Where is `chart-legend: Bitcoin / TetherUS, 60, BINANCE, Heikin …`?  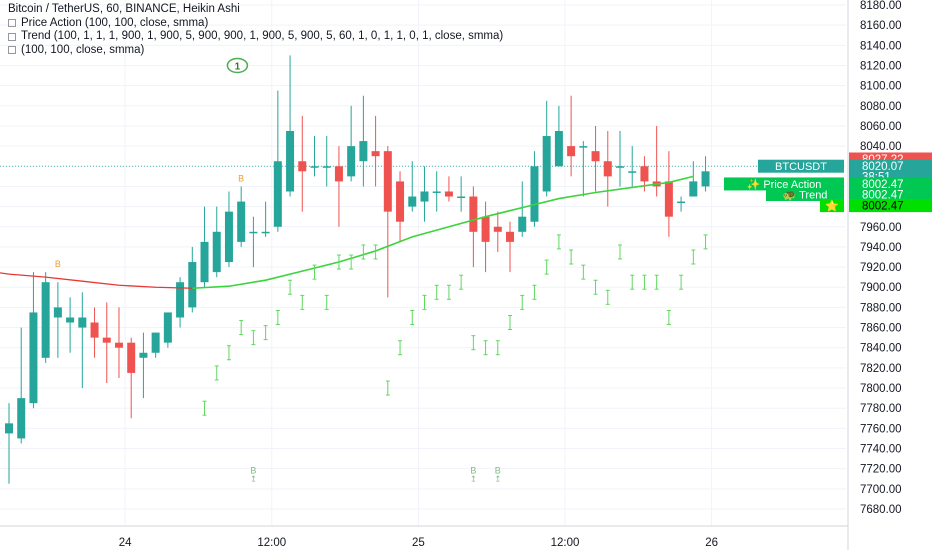 chart-legend: Bitcoin / TetherUS, 60, BINANCE, Heikin … is located at coordinates (255, 30).